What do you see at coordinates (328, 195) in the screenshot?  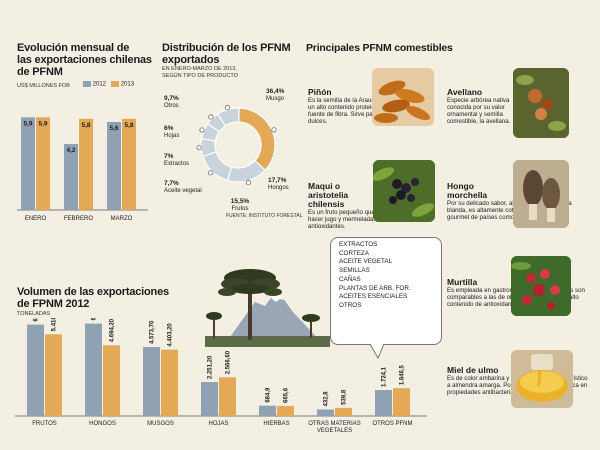 I see `product-name: Maqui o aristotelia chilensis` at bounding box center [328, 195].